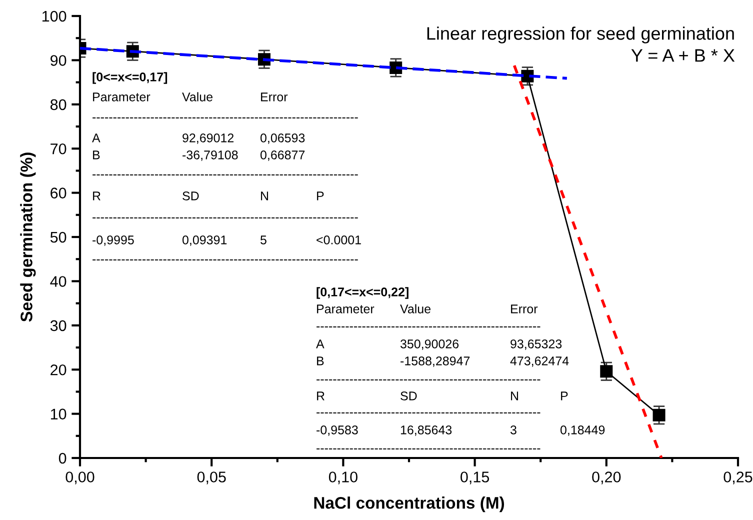  Describe the element at coordinates (460, 368) in the screenshot. I see `text: [0,17<=x<=0,22] Parameter Value Error ------------------------------------------------------ A 350,90026 93,65323 B -1588,28947 473,62474 ------------------------------------------------------ R SD N P ------------------------------------------------------ -0,9583 16,85643 3 0,18449 ------------------------------------------------------` at that location.